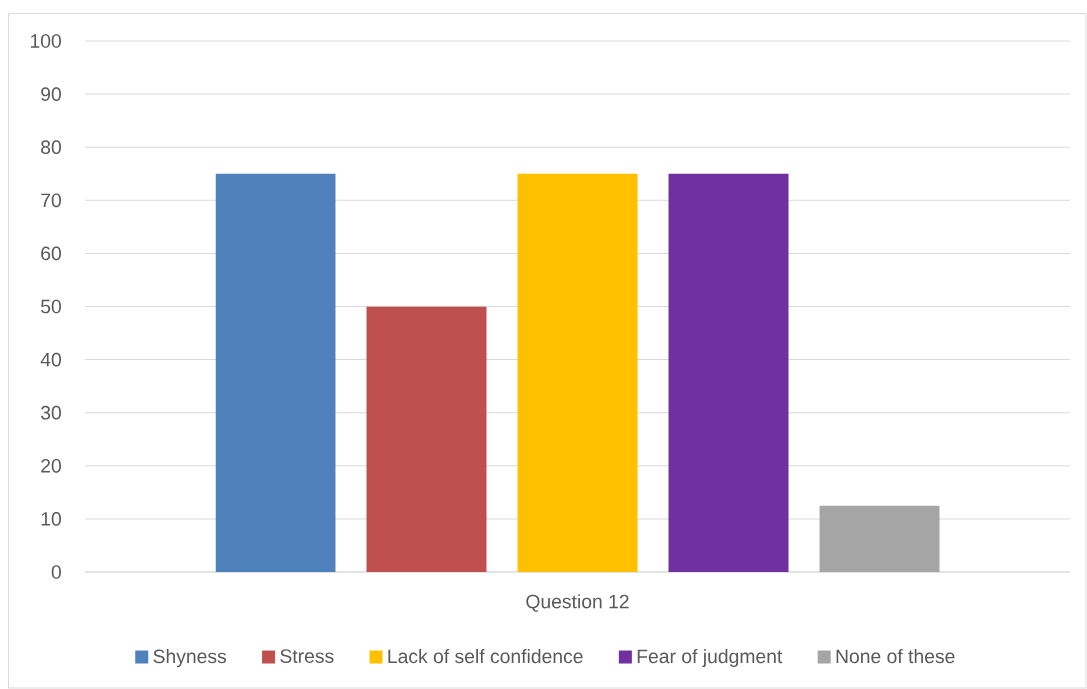  What do you see at coordinates (51, 147) in the screenshot?
I see `y-tick-label: 80` at bounding box center [51, 147].